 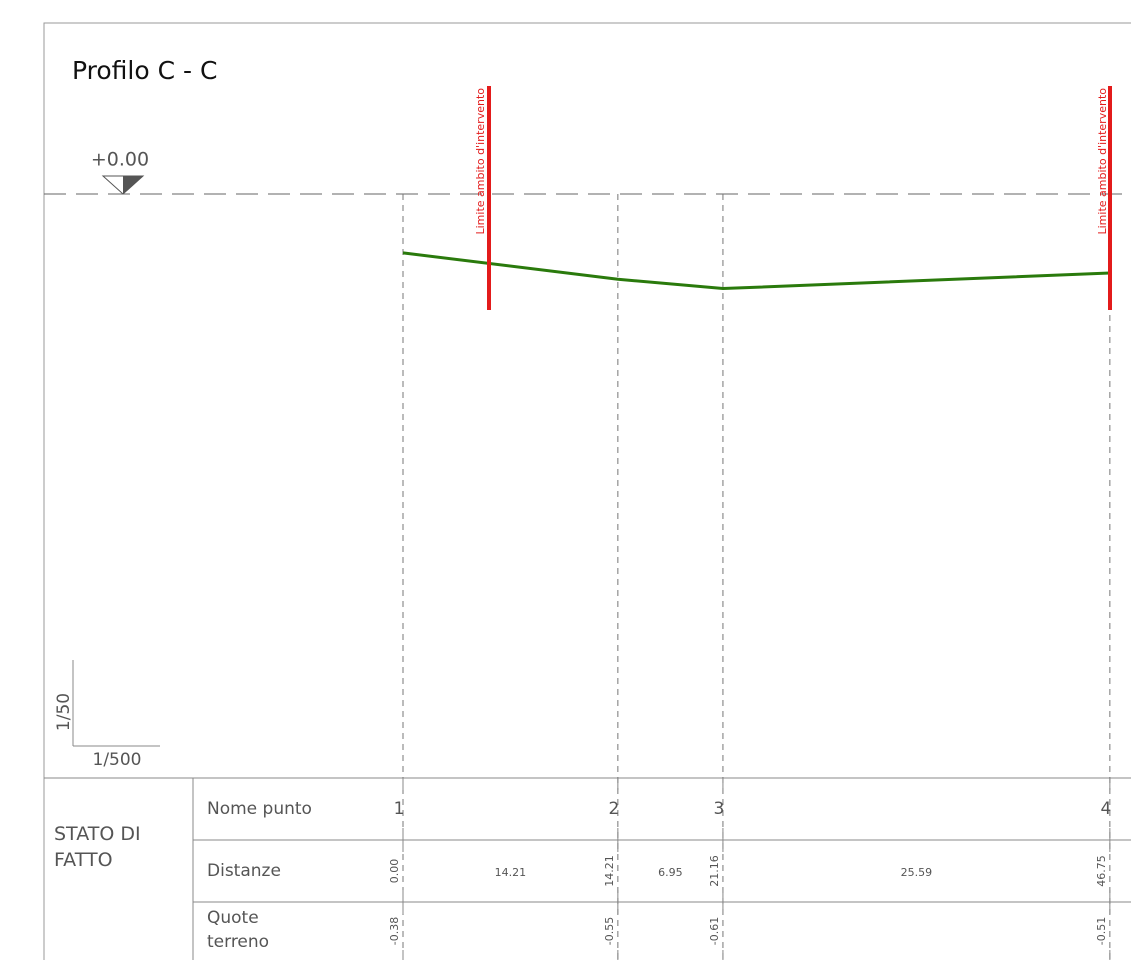 I want to click on row-label: Distanze, so click(x=244, y=871).